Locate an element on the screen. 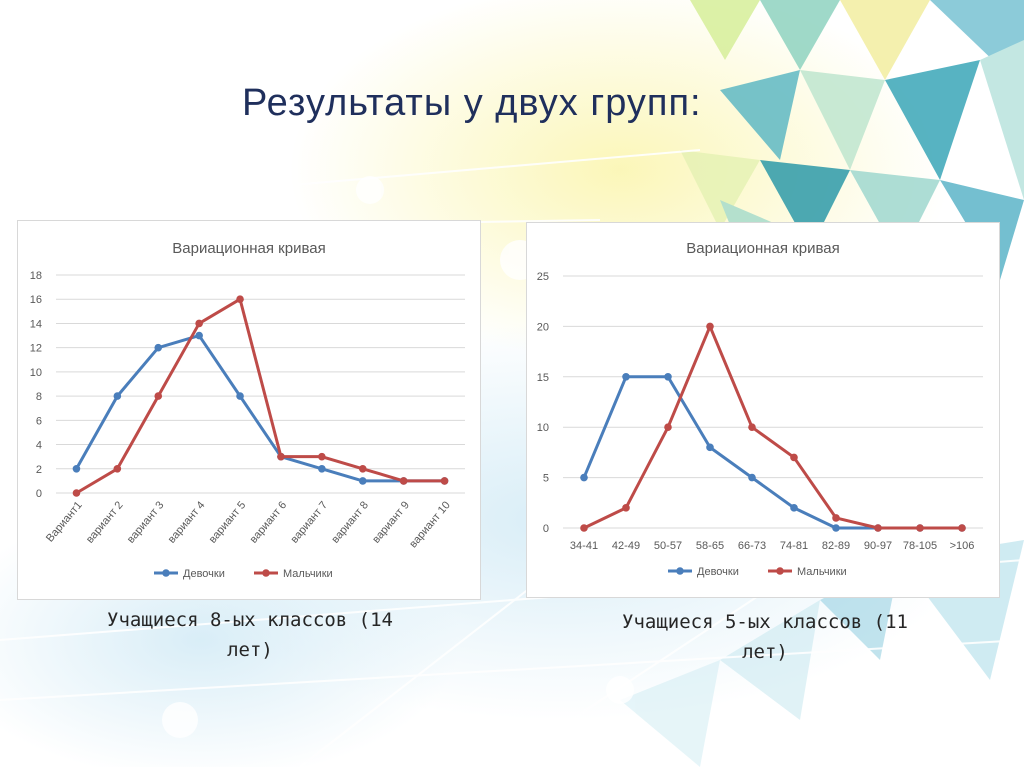 The width and height of the screenshot is (1024, 767). x-tick-label: вариант 7 is located at coordinates (309, 522).